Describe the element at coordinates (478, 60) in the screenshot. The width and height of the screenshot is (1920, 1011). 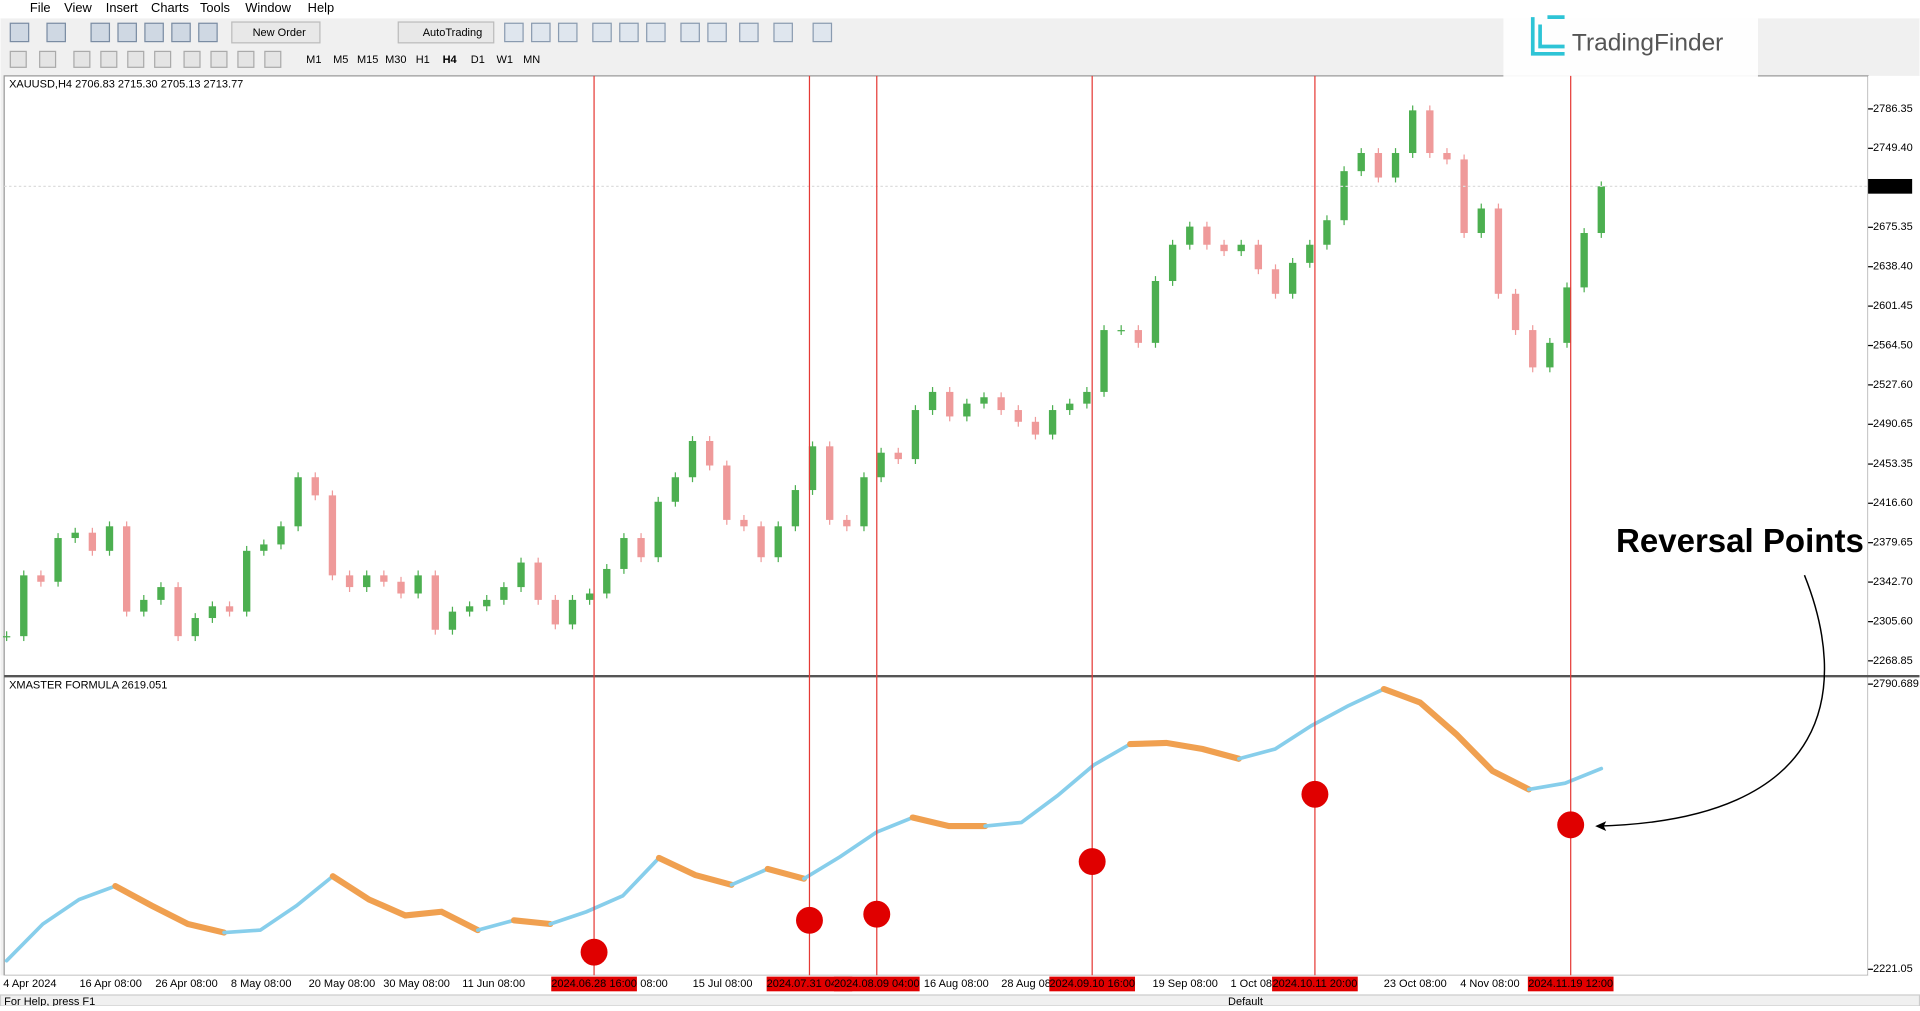
I see `timeframe-button: D1` at that location.